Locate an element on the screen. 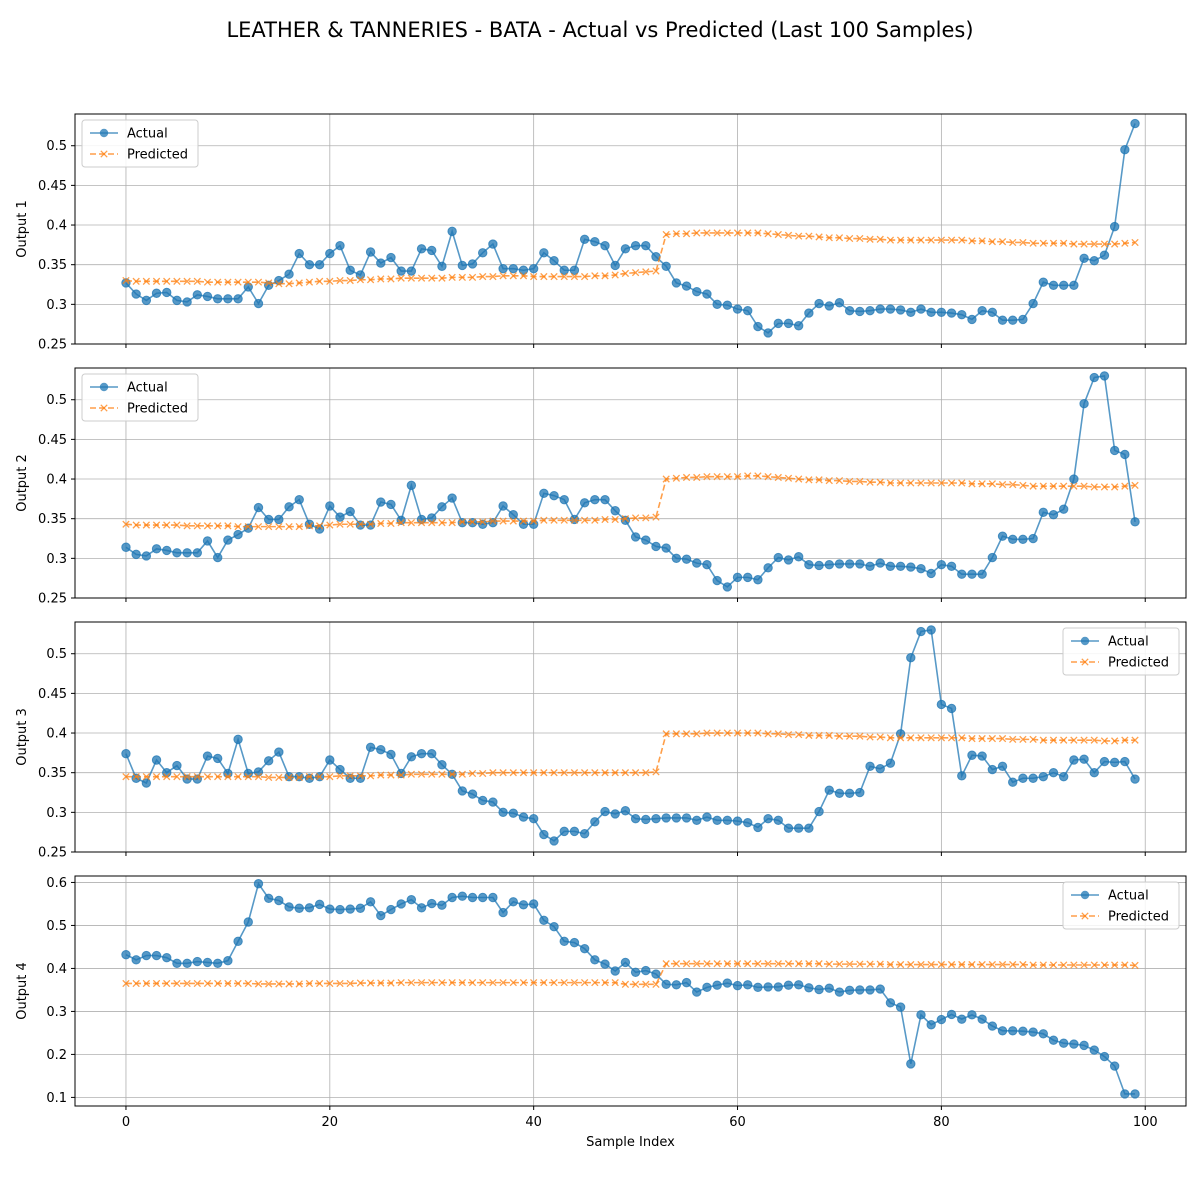  series-predicted is located at coordinates (630, 974).